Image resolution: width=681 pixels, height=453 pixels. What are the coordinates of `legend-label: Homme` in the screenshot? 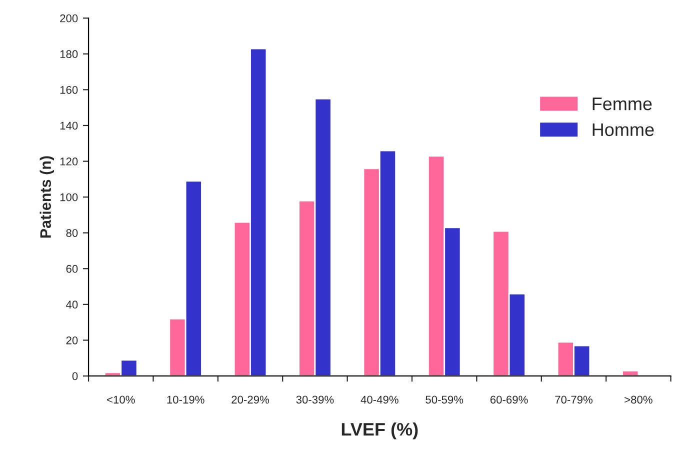 It's located at (623, 130).